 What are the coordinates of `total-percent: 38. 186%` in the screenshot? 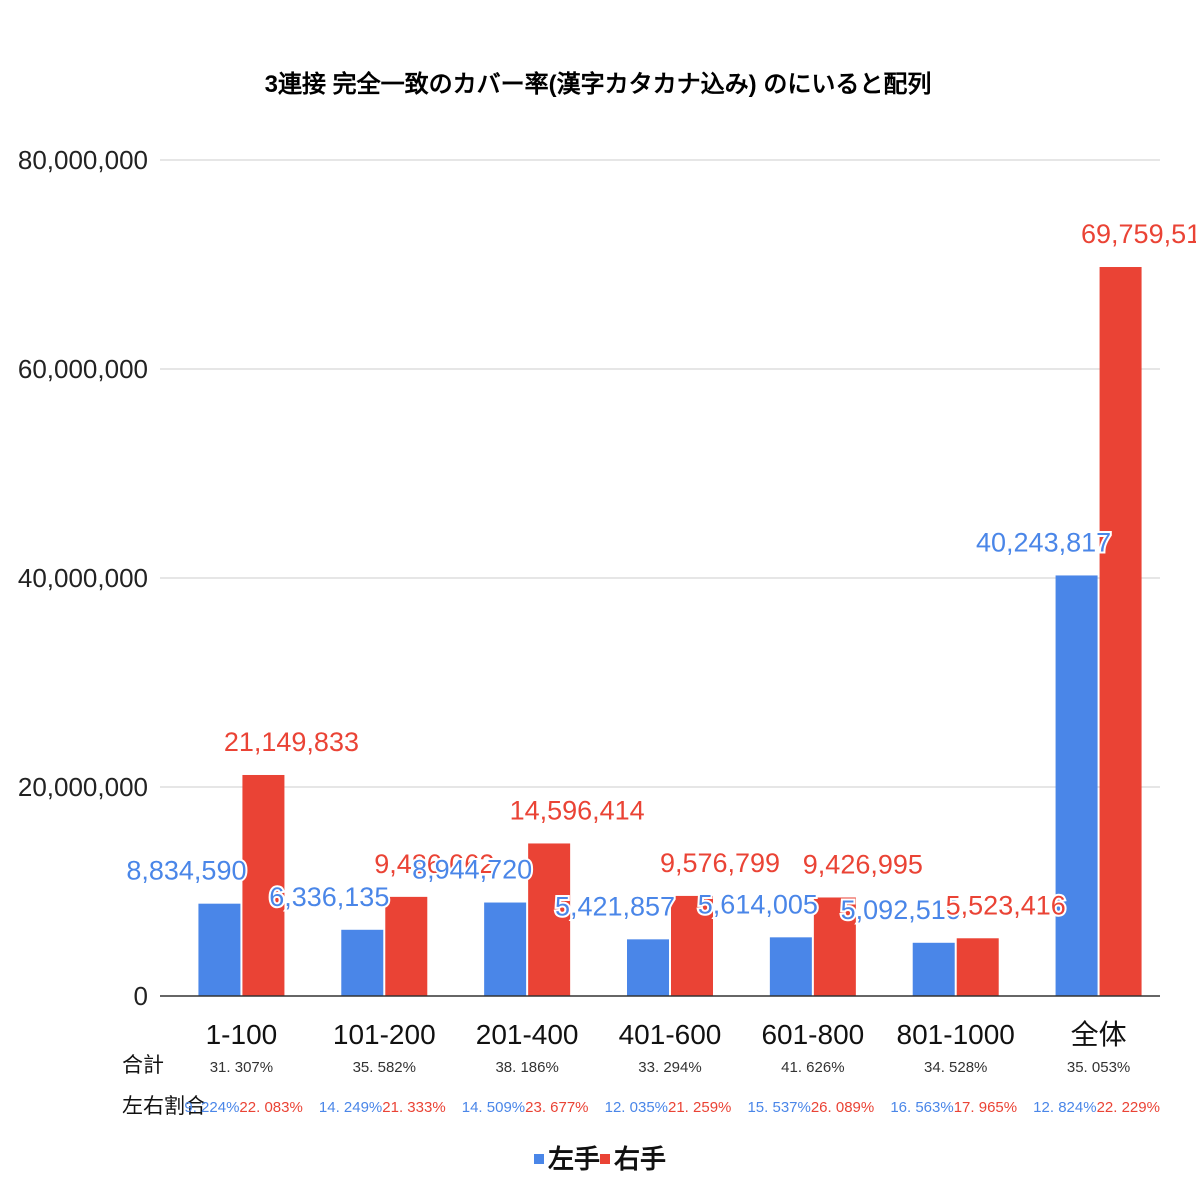 It's located at (526, 1067).